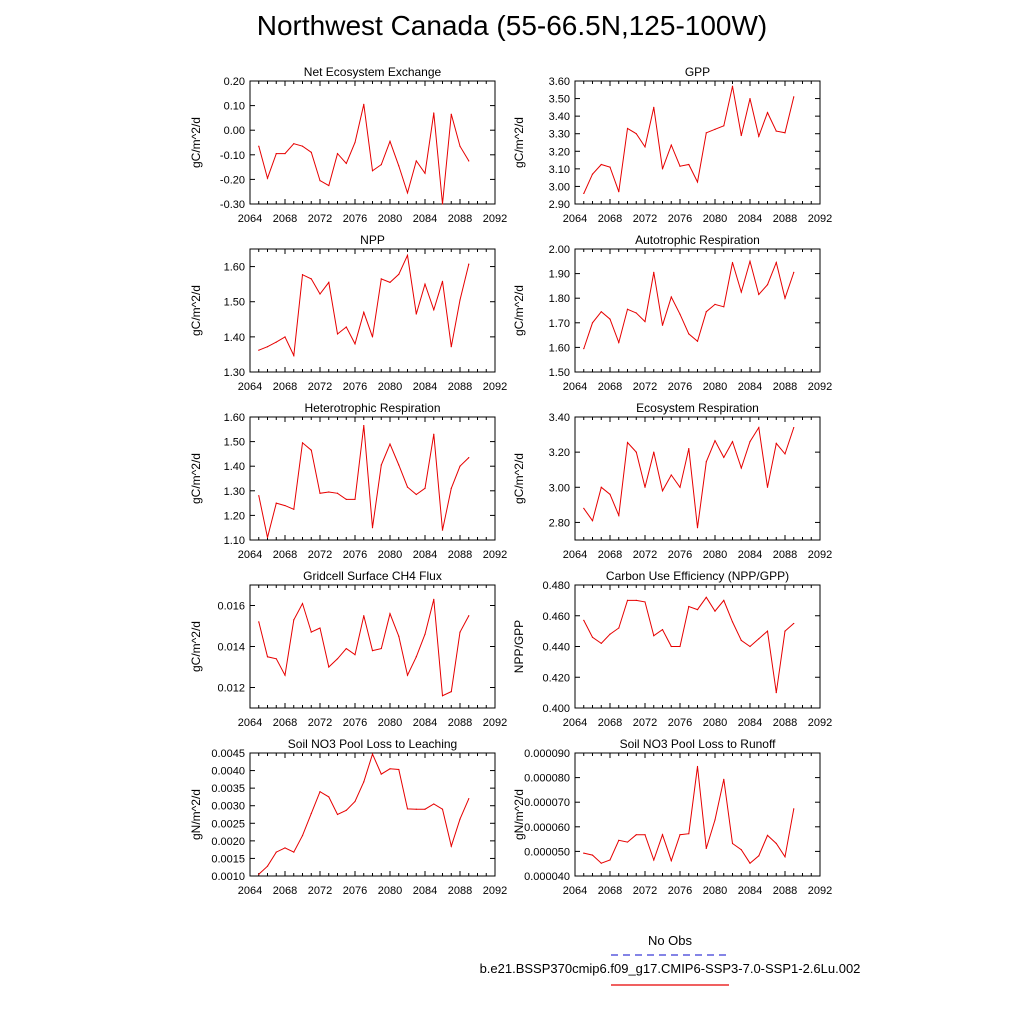 This screenshot has height=1029, width=1024. What do you see at coordinates (228, 807) in the screenshot?
I see `y-tick-label: 0.0030` at bounding box center [228, 807].